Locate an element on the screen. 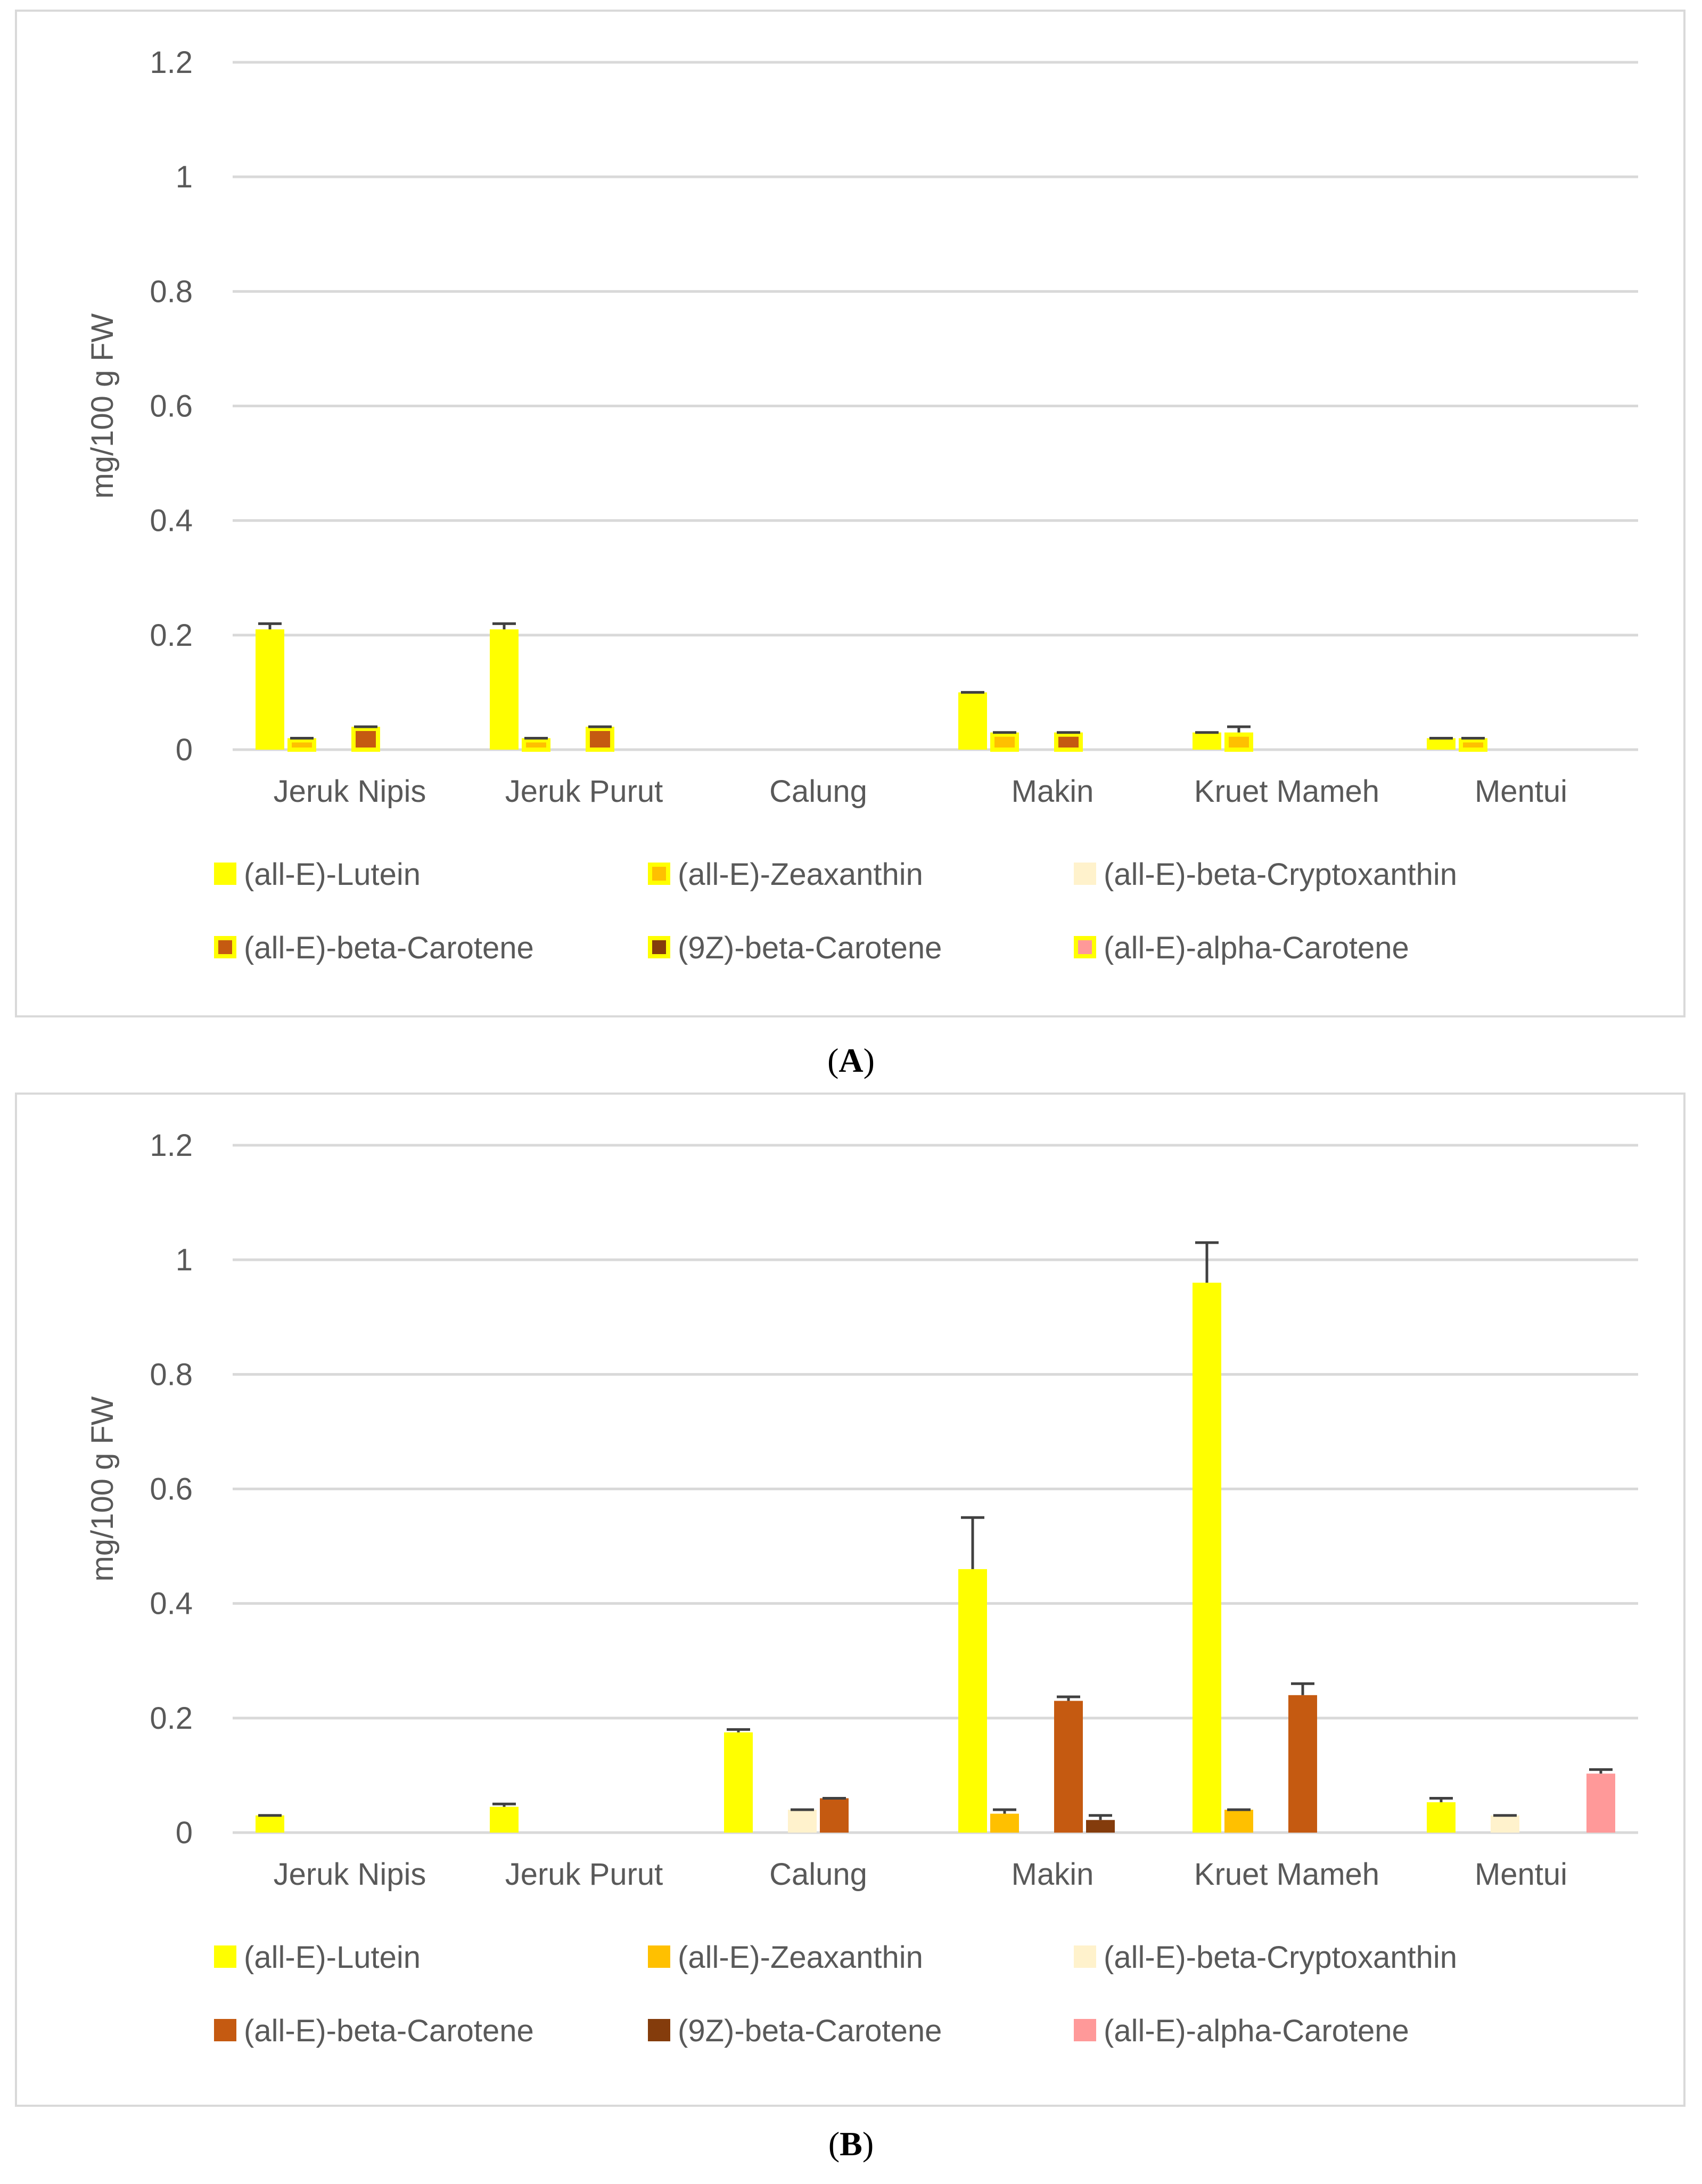  chart-a-ytick-label: 1.2 is located at coordinates (171, 62).